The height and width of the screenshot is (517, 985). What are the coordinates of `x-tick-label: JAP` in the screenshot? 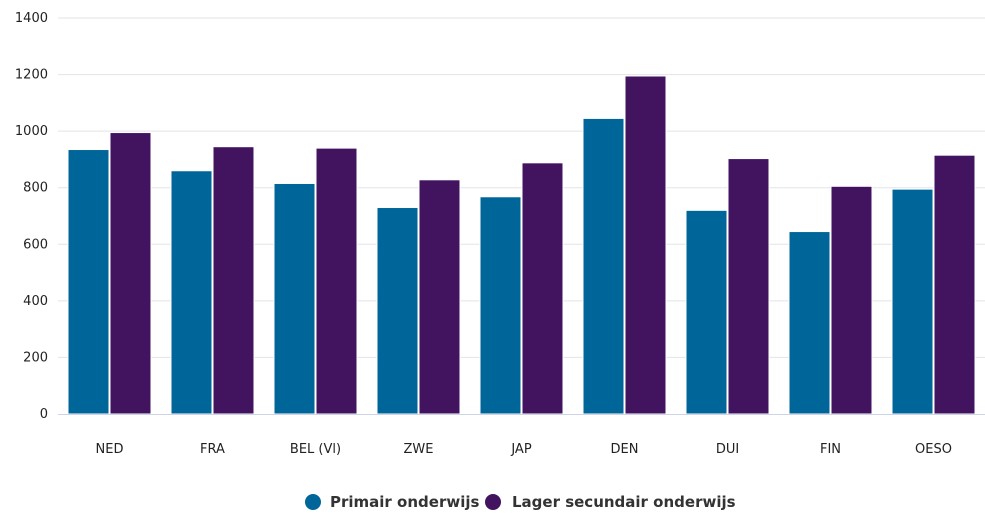 It's located at (520, 449).